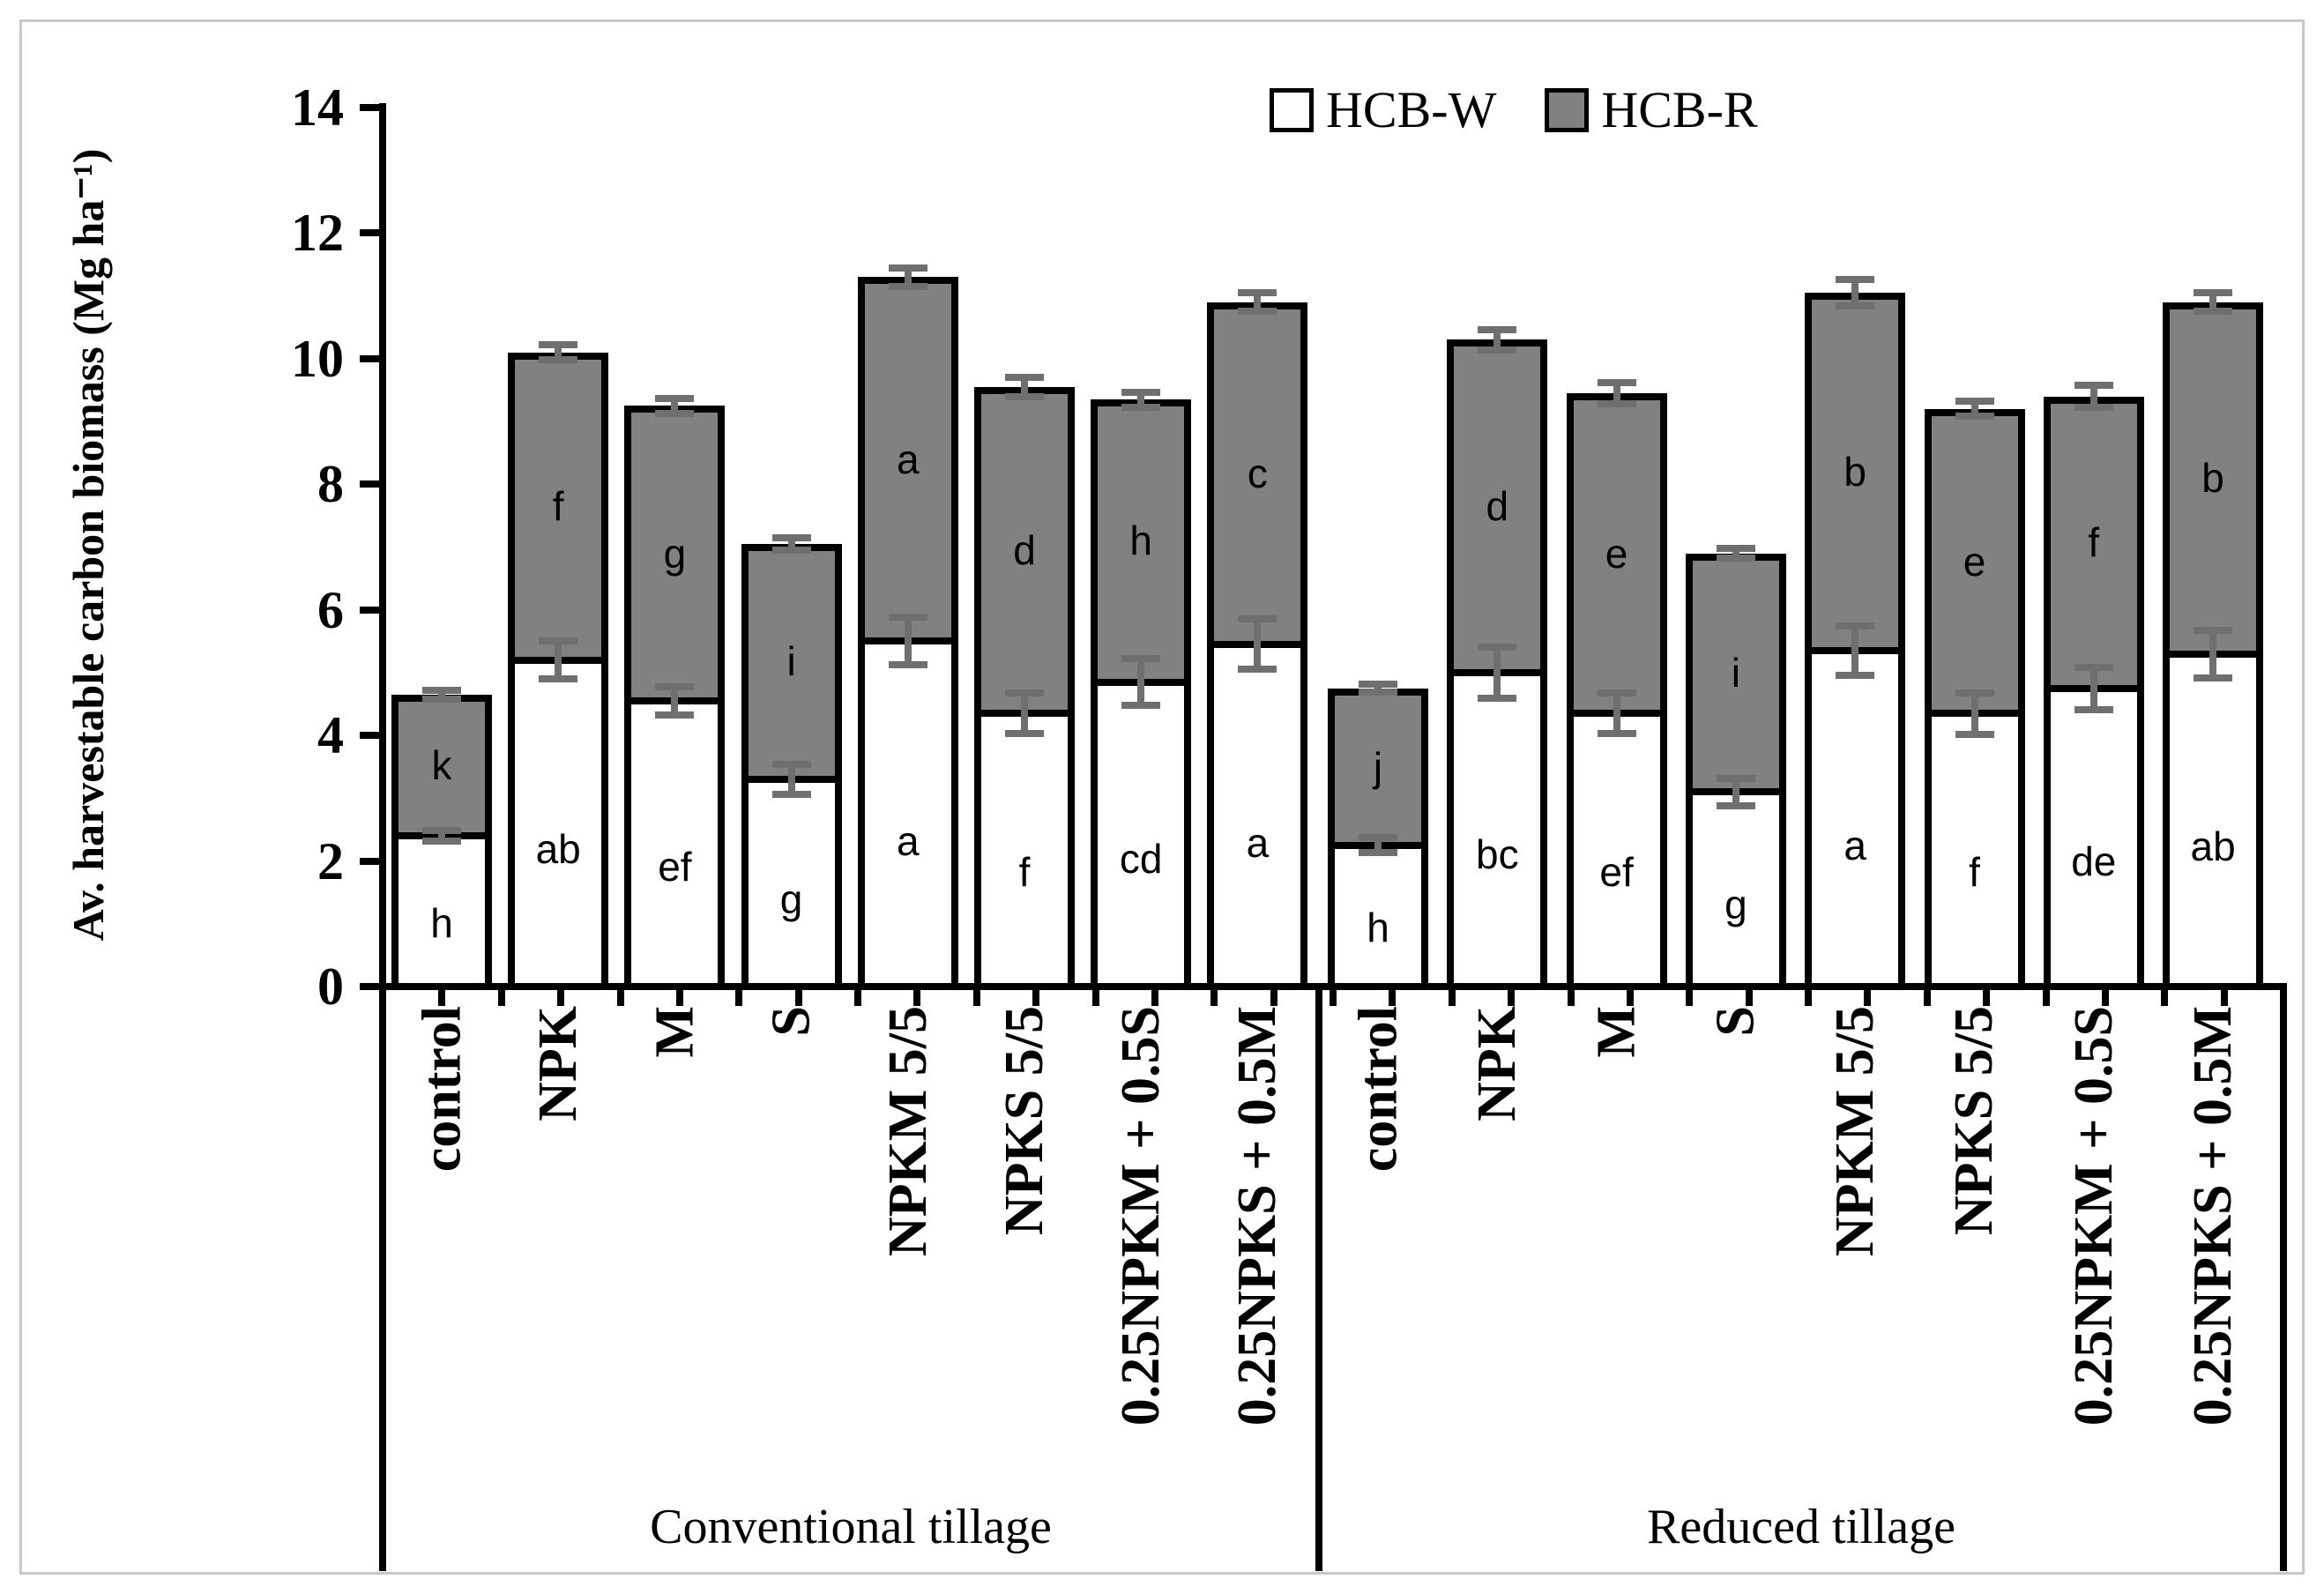 This screenshot has width=2324, height=1594. I want to click on significance-letter-hcb-r: d, so click(1024, 550).